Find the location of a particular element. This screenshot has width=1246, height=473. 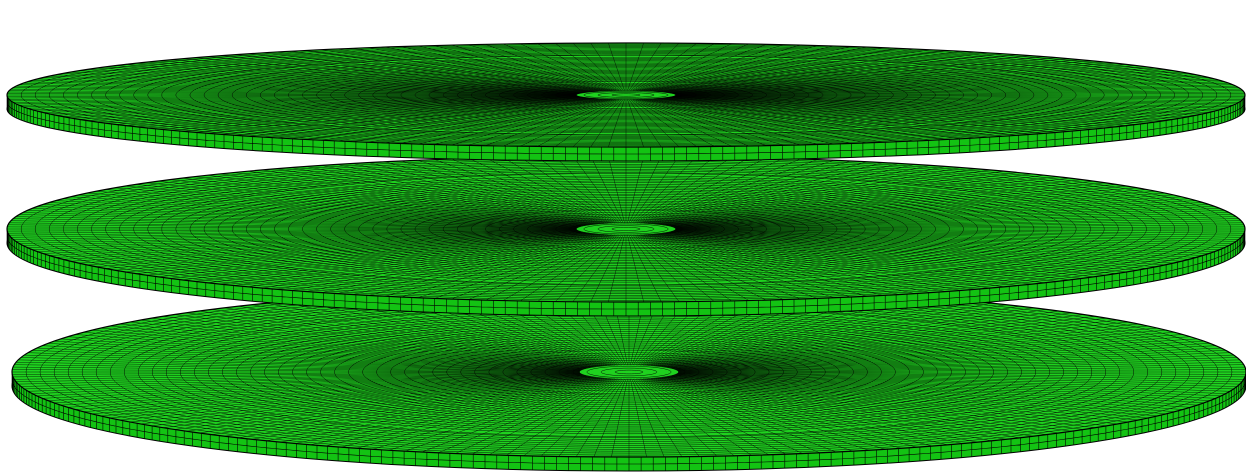

plate-top-rim-mesh is located at coordinates (626, 128).